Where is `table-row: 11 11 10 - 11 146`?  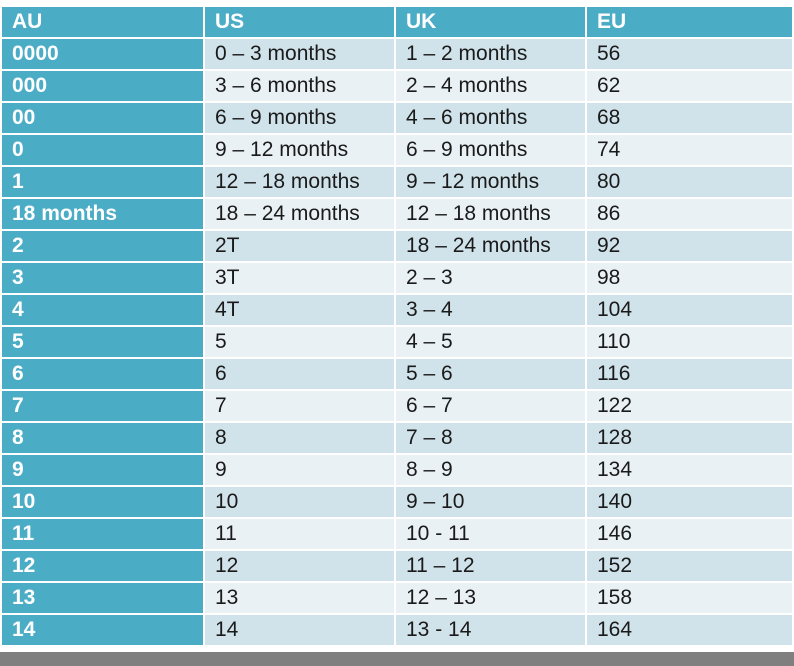
table-row: 11 11 10 - 11 146 is located at coordinates (397, 534).